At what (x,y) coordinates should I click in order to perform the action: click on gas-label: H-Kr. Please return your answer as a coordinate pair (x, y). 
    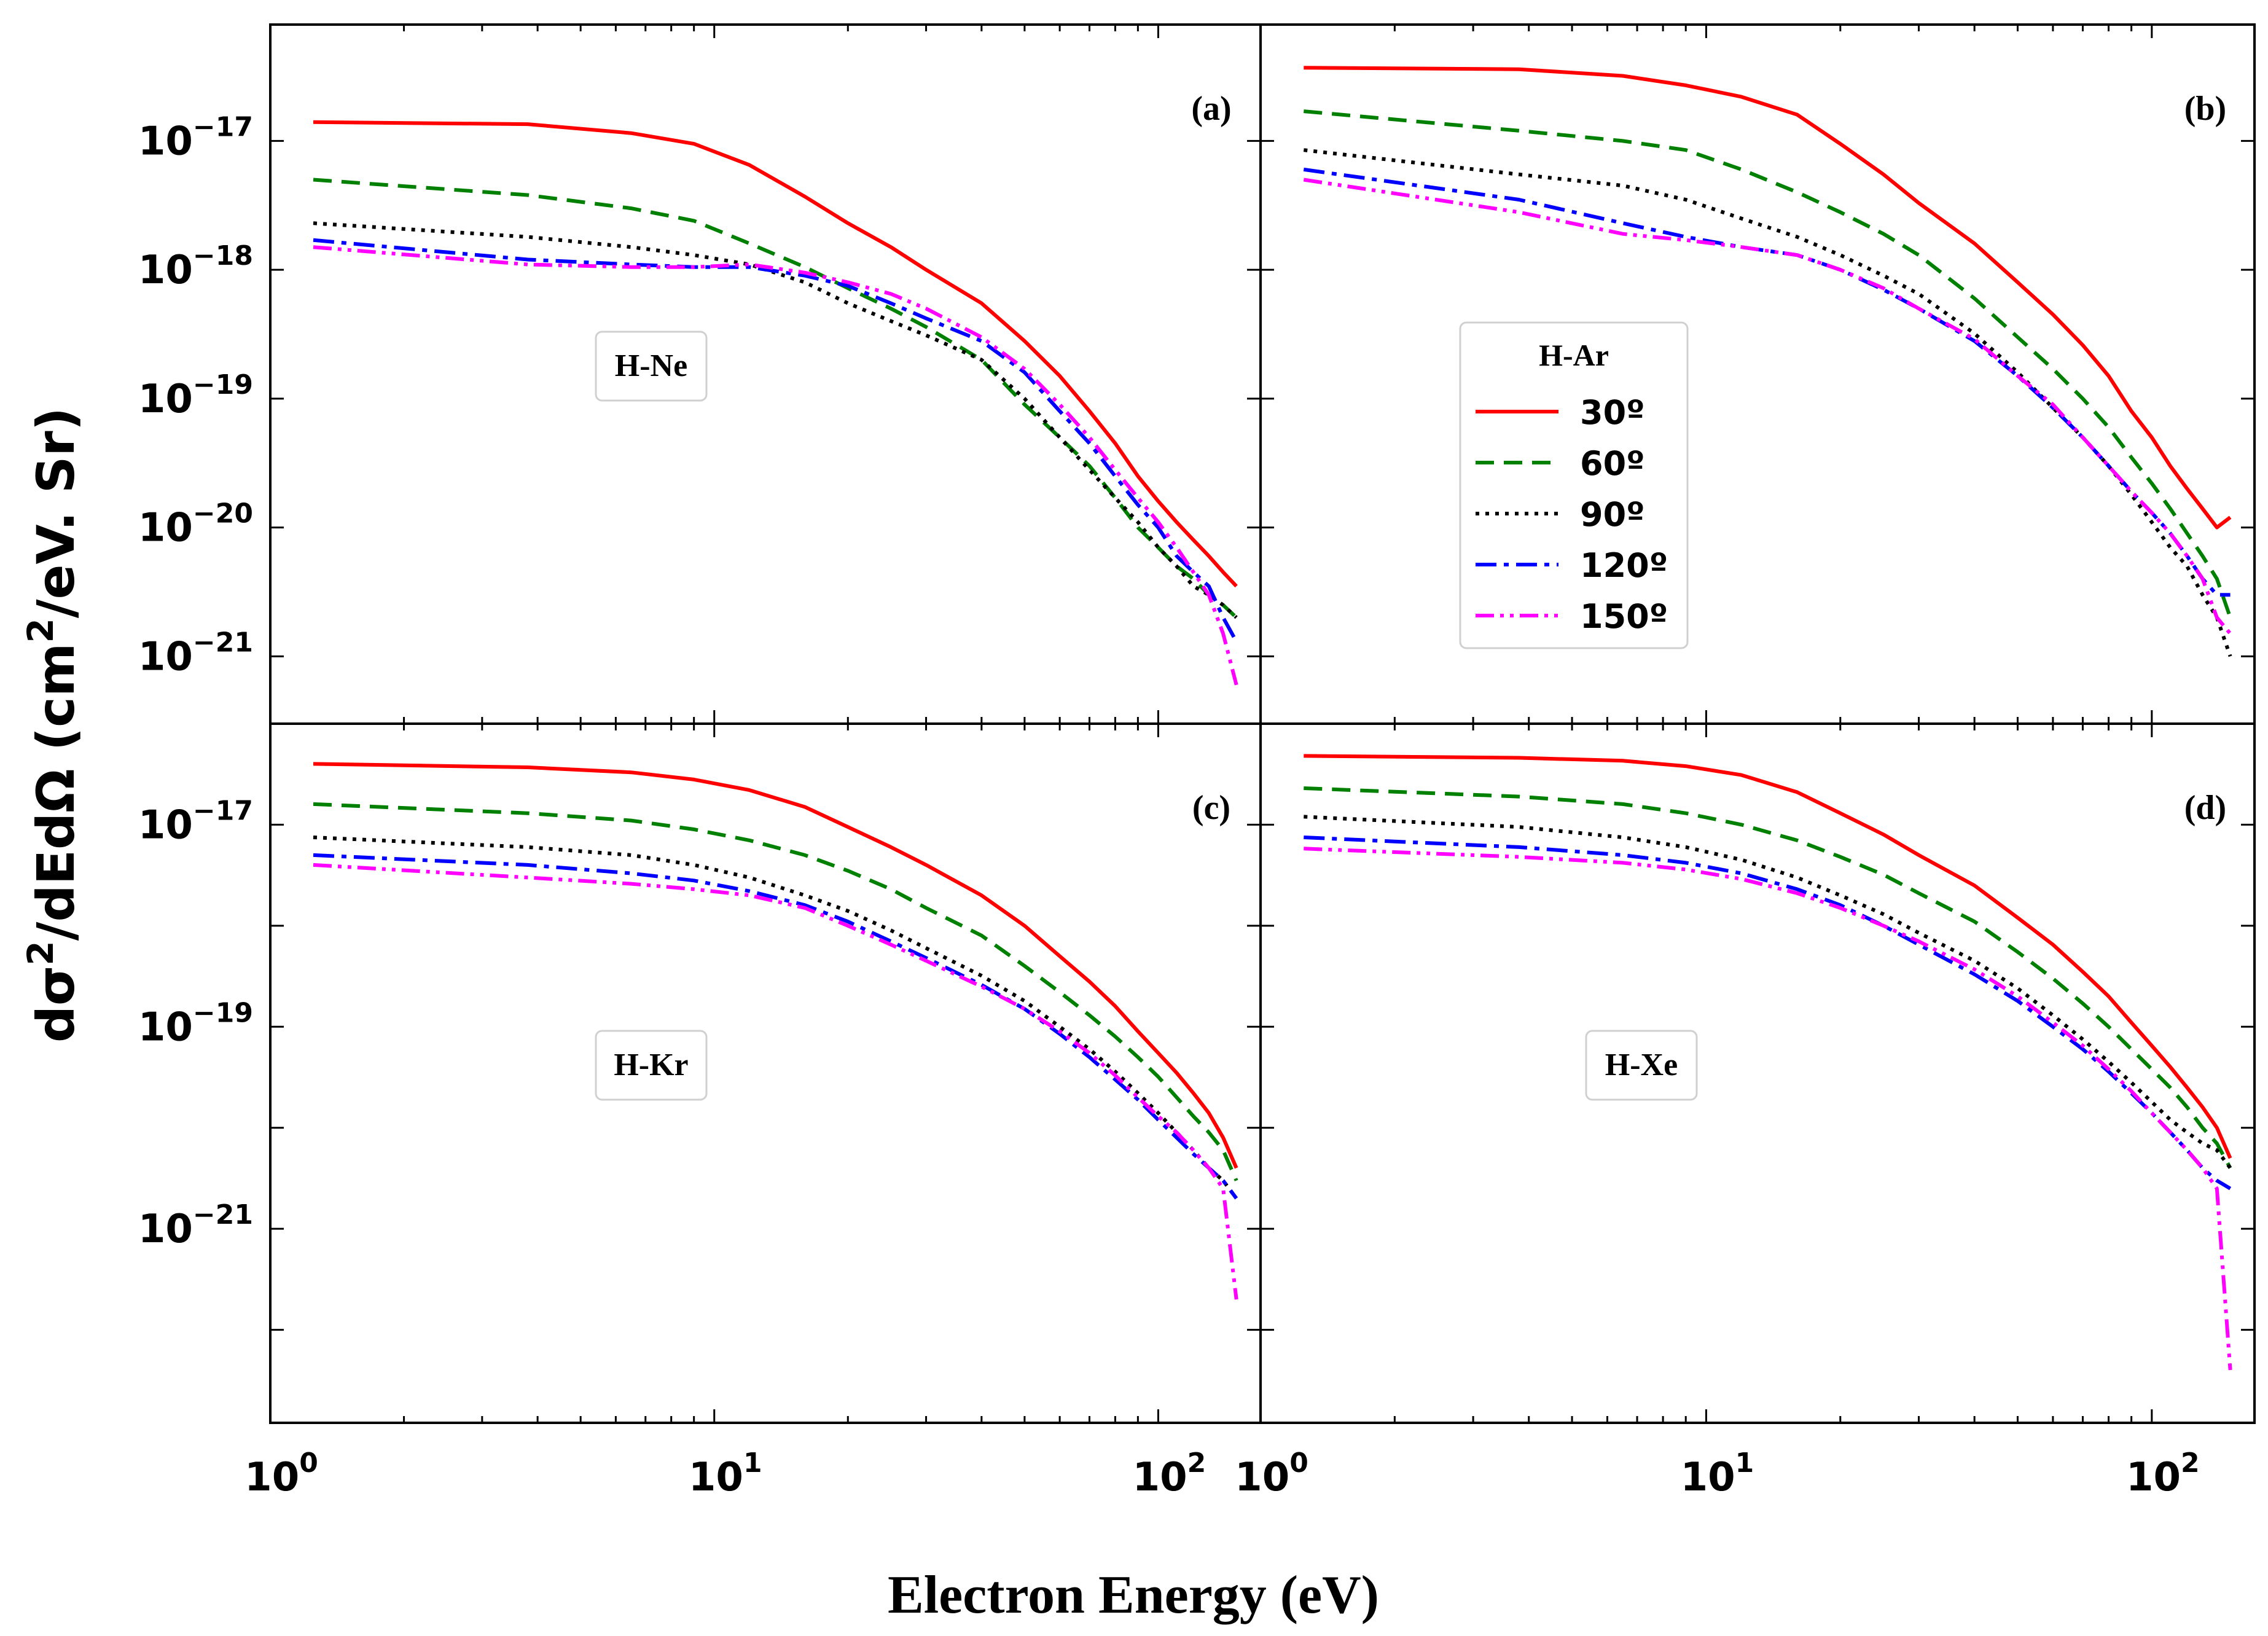
    Looking at the image, I should click on (651, 1064).